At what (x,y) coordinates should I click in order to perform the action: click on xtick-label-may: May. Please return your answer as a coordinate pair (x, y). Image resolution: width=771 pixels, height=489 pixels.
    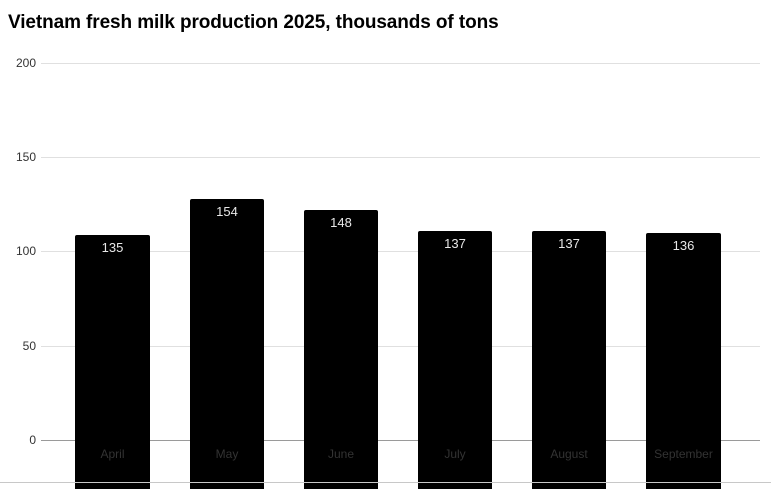
    Looking at the image, I should click on (227, 454).